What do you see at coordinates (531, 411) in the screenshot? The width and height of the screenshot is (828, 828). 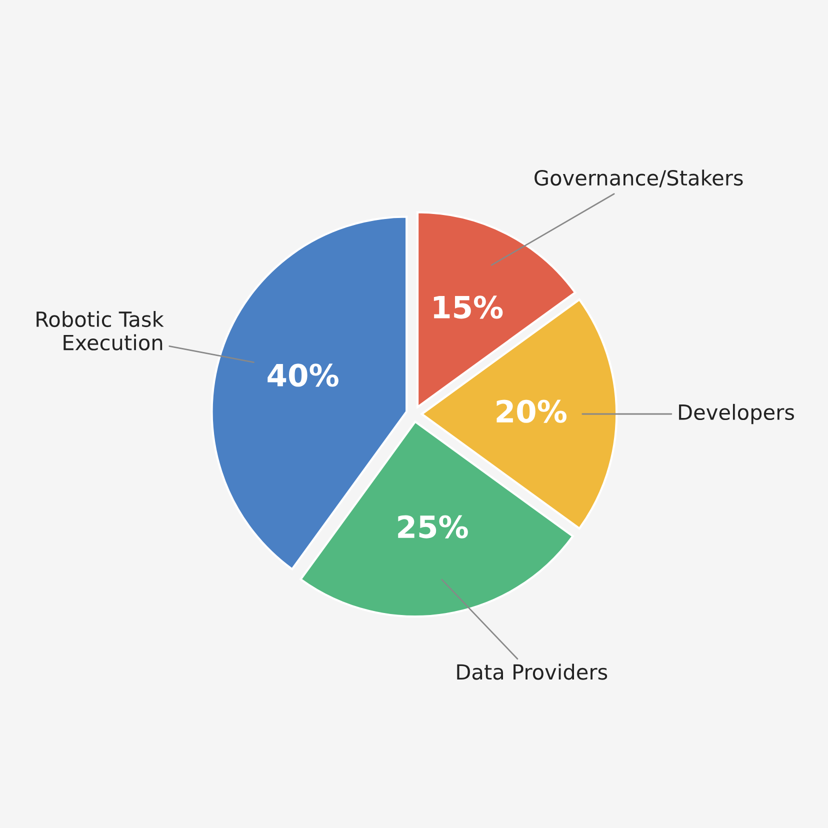 I see `data-label: 20%` at bounding box center [531, 411].